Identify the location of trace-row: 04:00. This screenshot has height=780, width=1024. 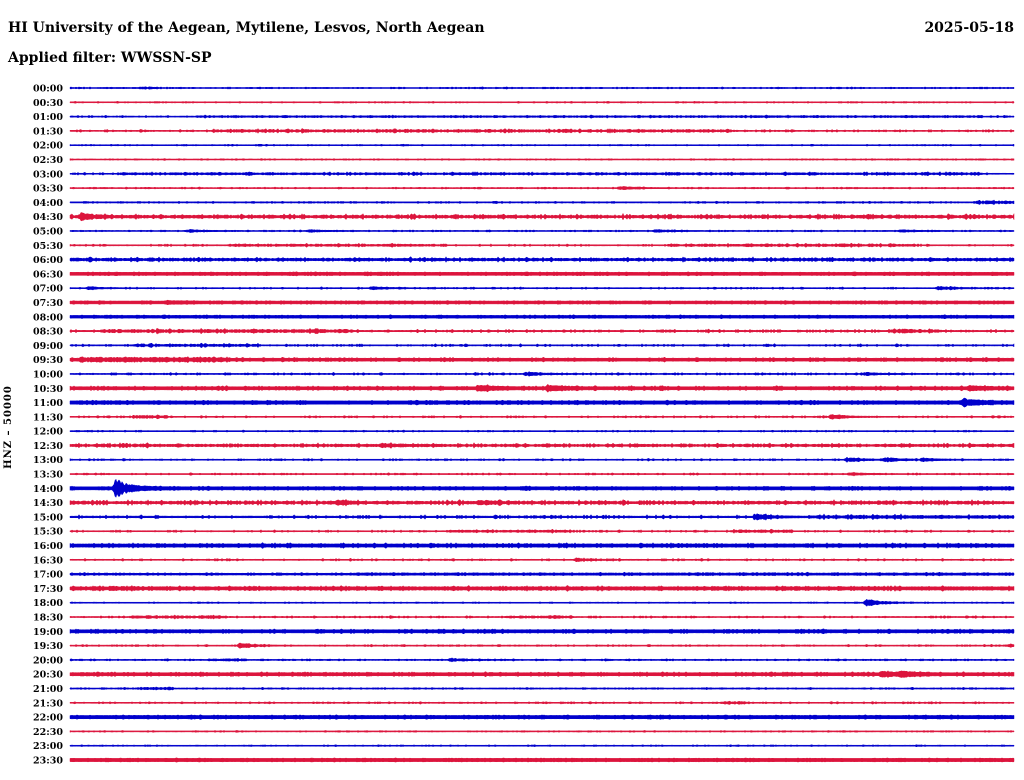
(524, 203).